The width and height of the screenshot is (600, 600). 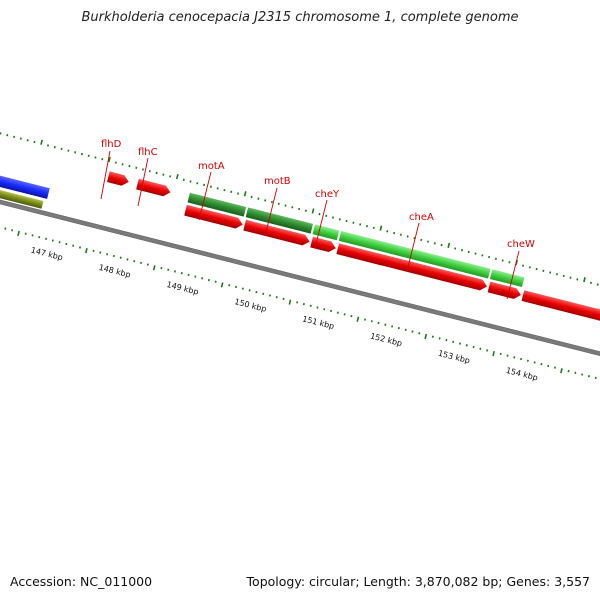 I want to click on cds-arrow-flhC, so click(x=154, y=188).